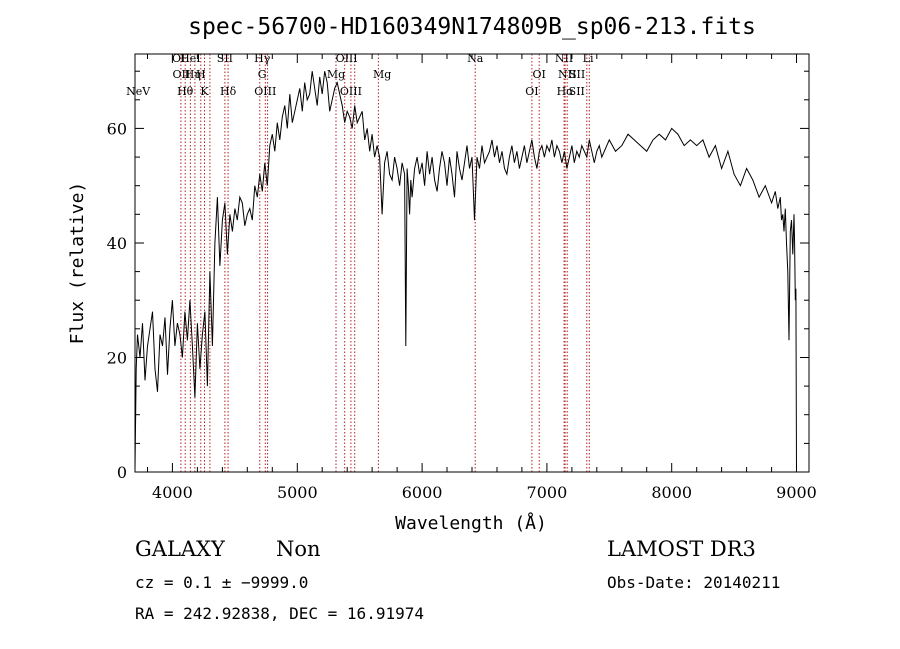 The image size is (900, 649). Describe the element at coordinates (471, 523) in the screenshot. I see `x-axis-label: Wavelength (Å)` at that location.